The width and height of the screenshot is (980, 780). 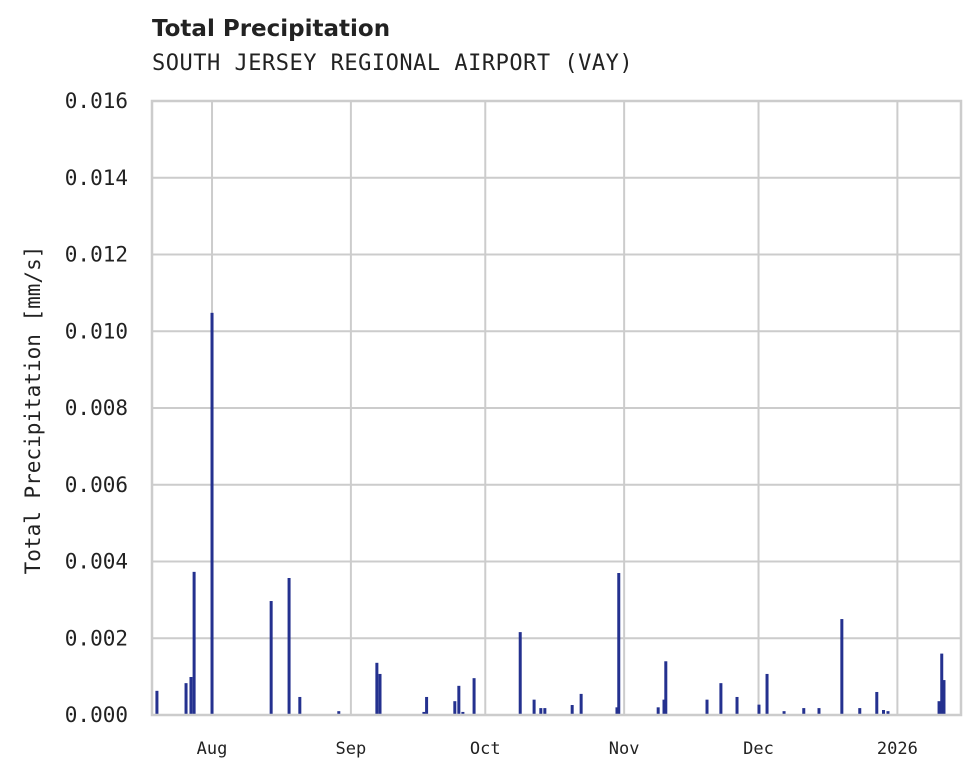 I want to click on y-tick-label: 0.004, so click(x=96, y=562).